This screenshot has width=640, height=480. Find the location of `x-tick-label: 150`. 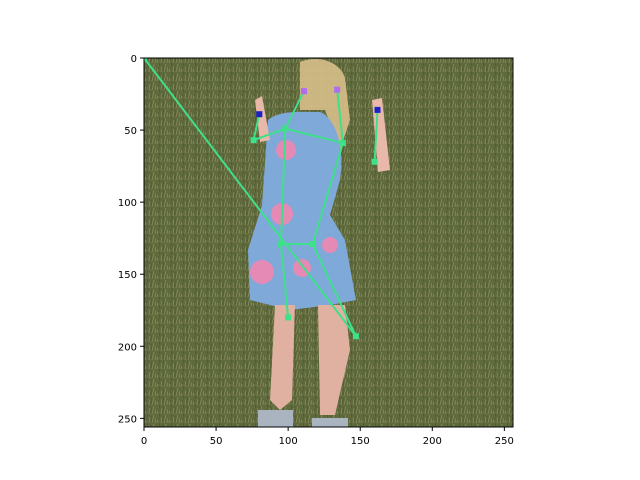

x-tick-label: 150 is located at coordinates (360, 441).